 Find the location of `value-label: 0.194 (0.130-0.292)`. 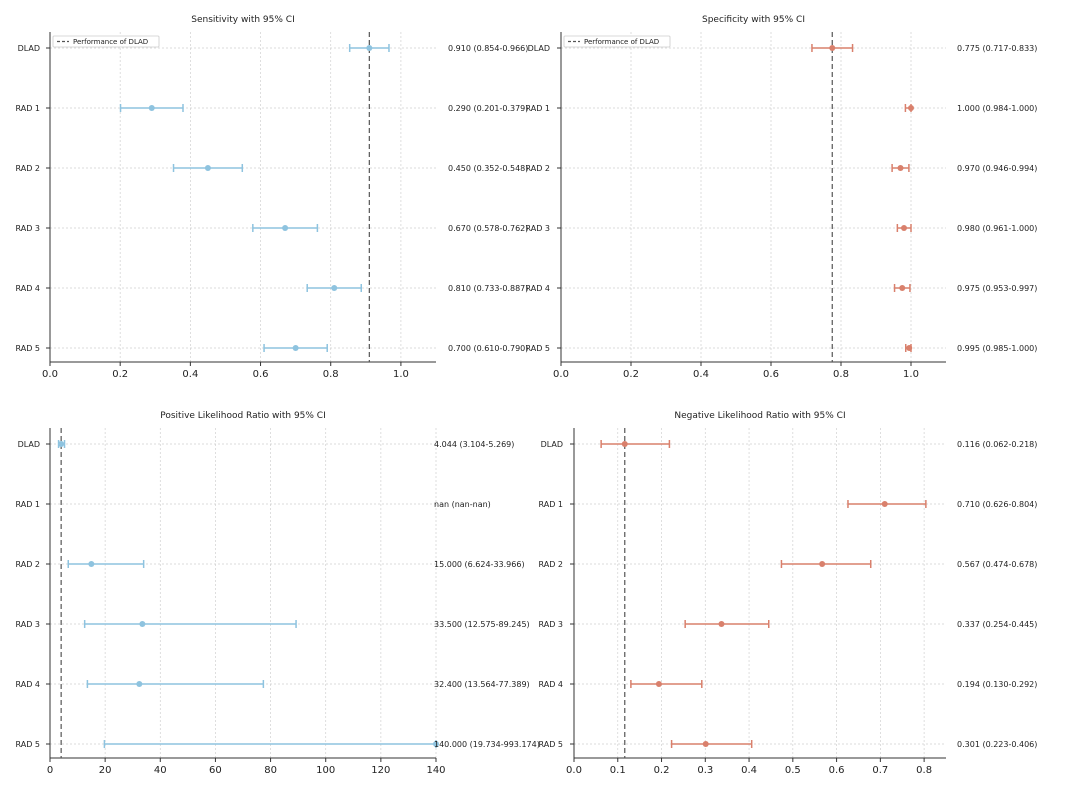

value-label: 0.194 (0.130-0.292) is located at coordinates (997, 684).